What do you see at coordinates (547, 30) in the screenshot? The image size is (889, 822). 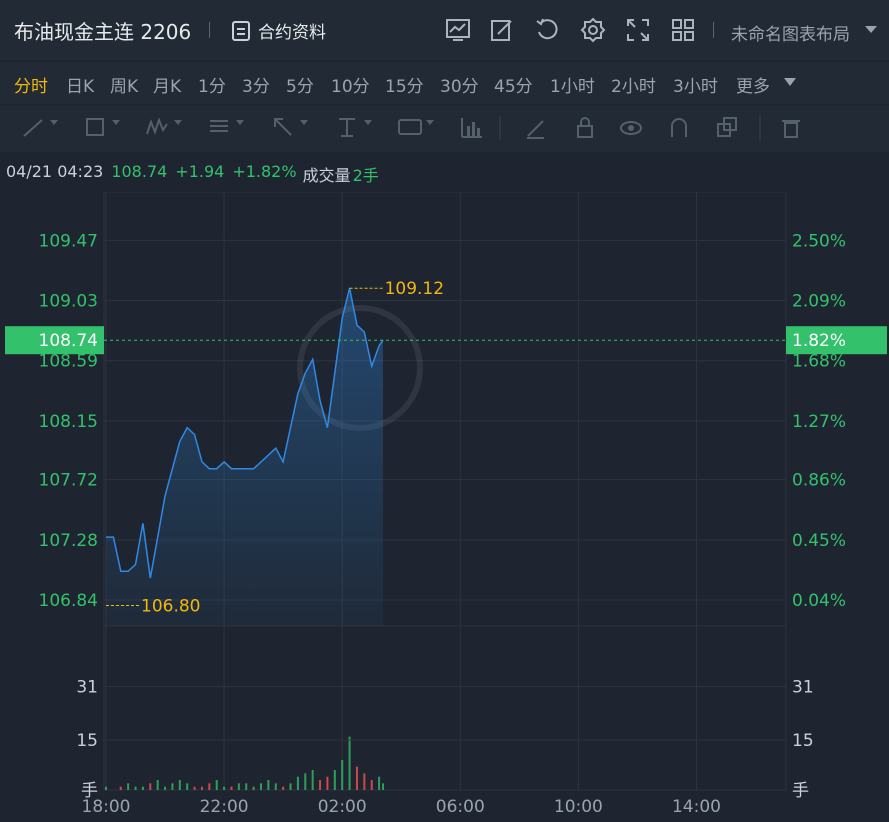 I see `undo-icon` at bounding box center [547, 30].